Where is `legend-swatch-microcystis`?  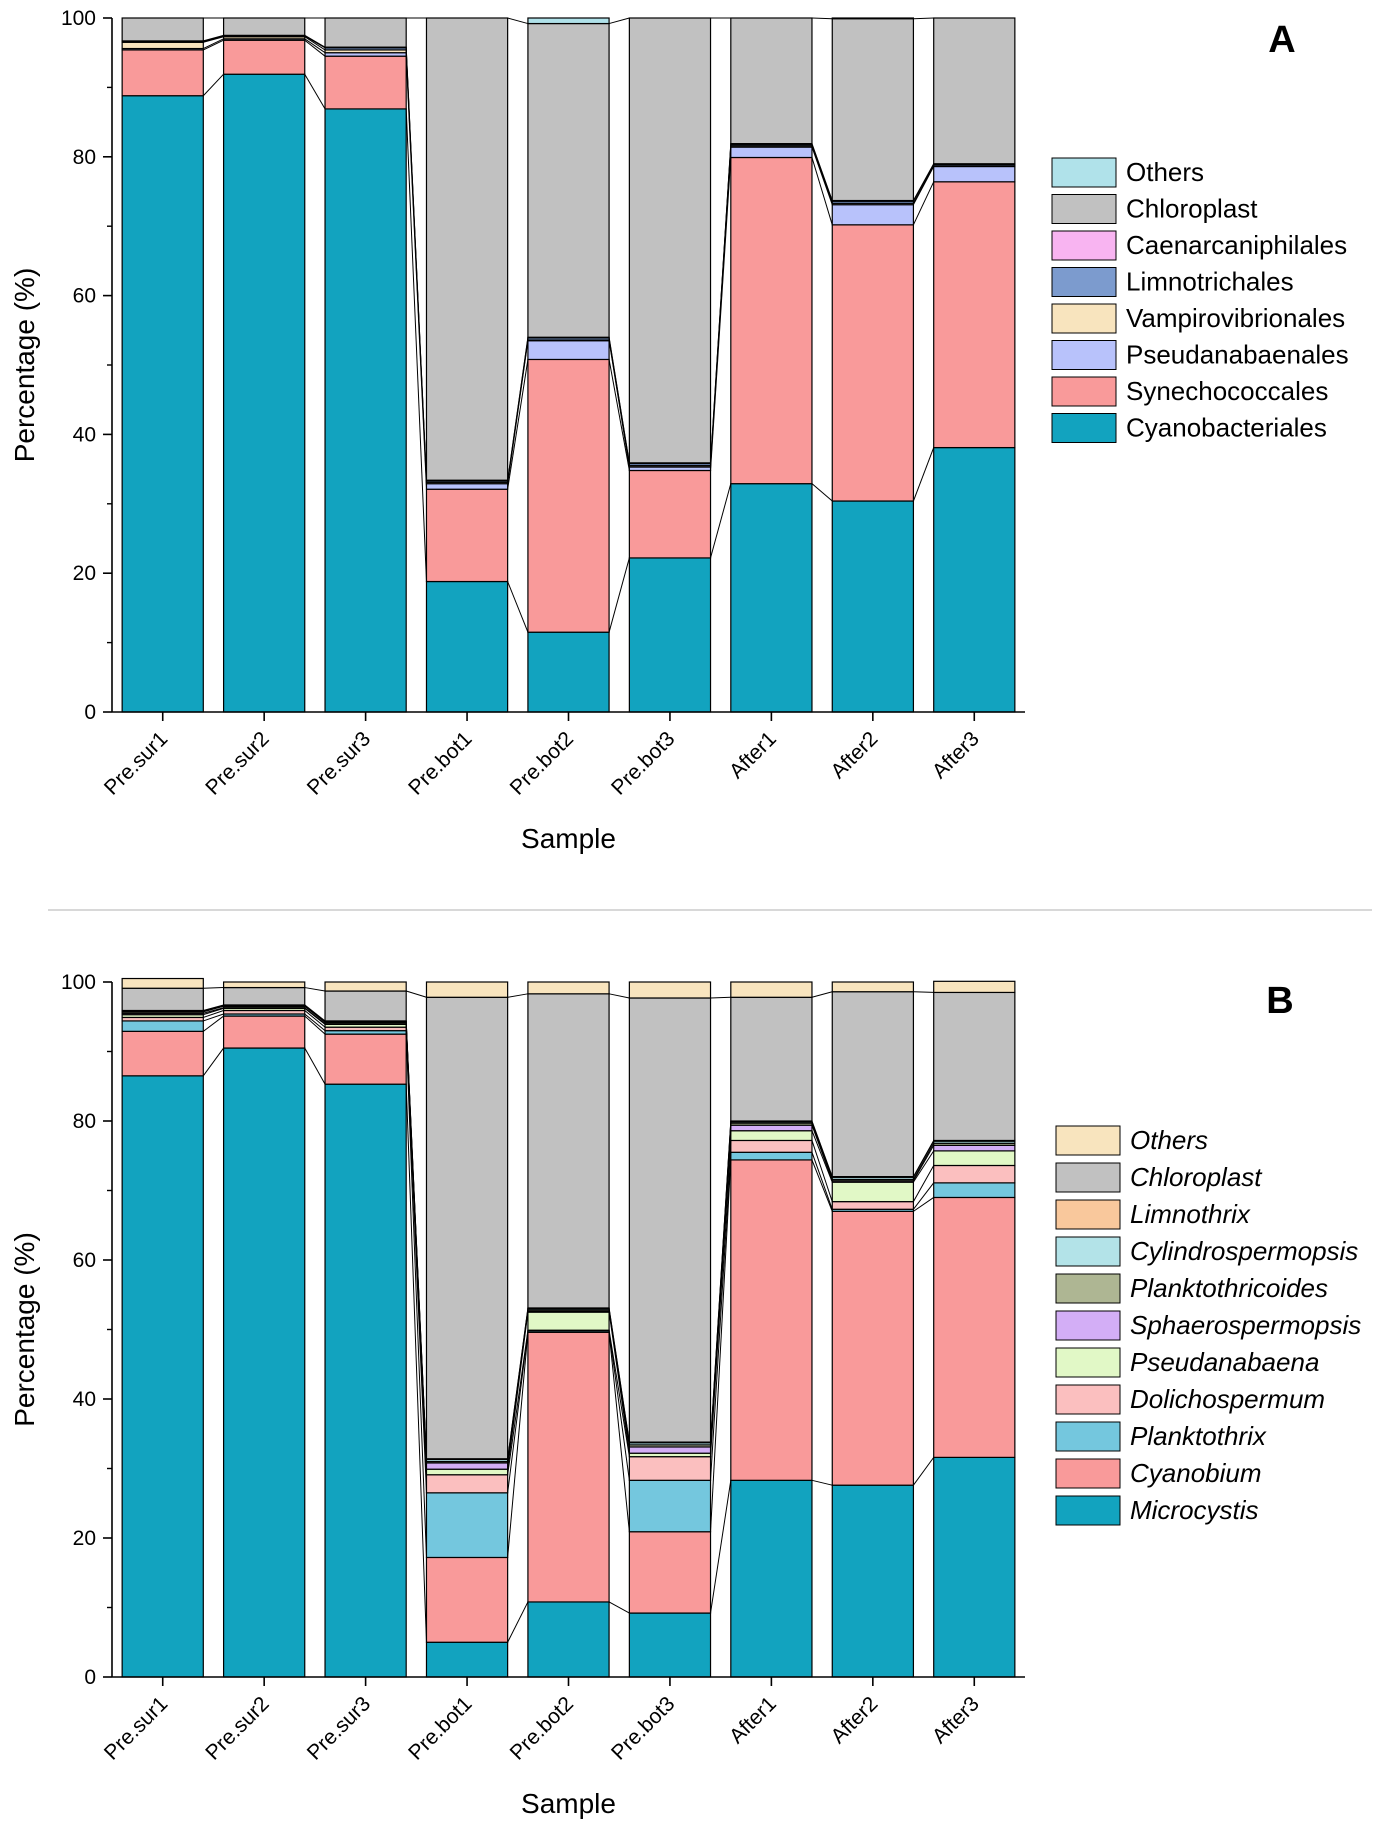
legend-swatch-microcystis is located at coordinates (1088, 1510).